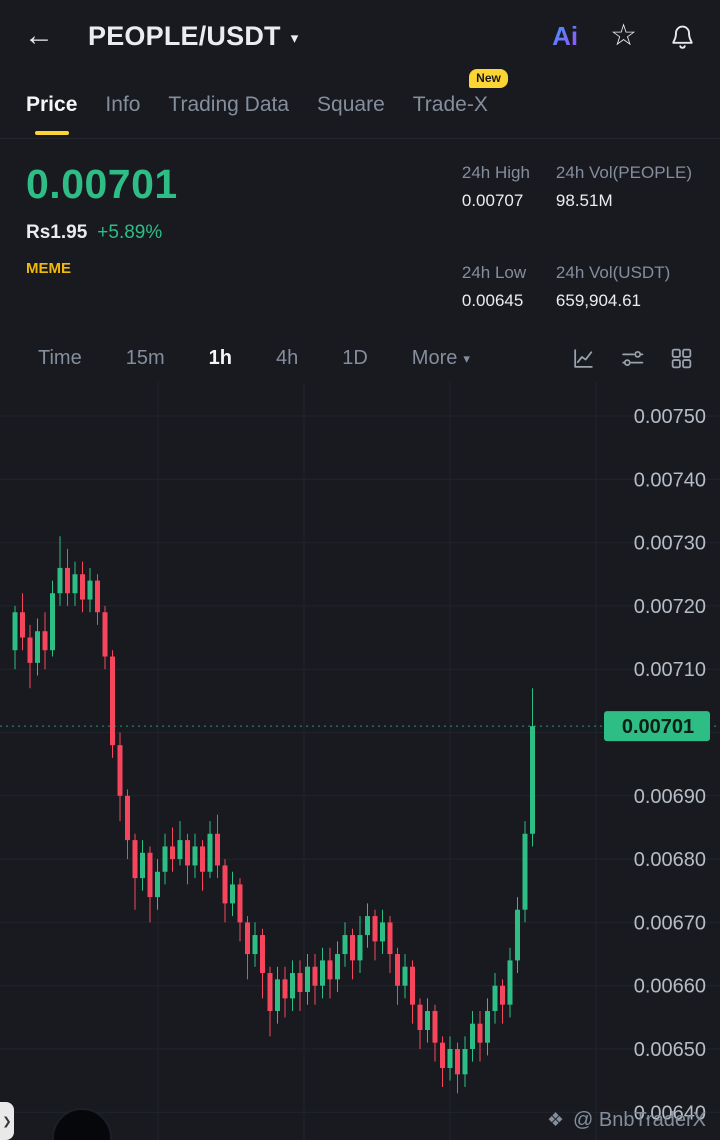 The image size is (720, 1140). Describe the element at coordinates (145, 358) in the screenshot. I see `interval-15m: 15m` at that location.